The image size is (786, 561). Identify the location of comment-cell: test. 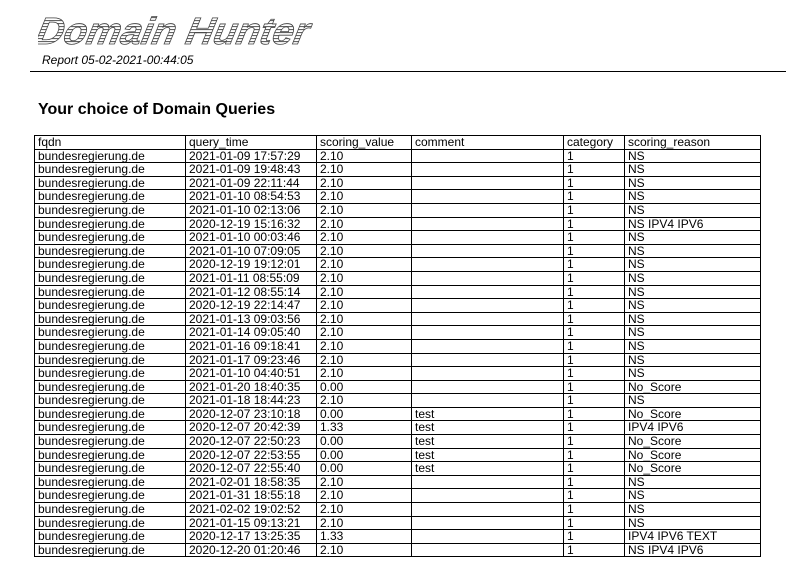
(487, 441).